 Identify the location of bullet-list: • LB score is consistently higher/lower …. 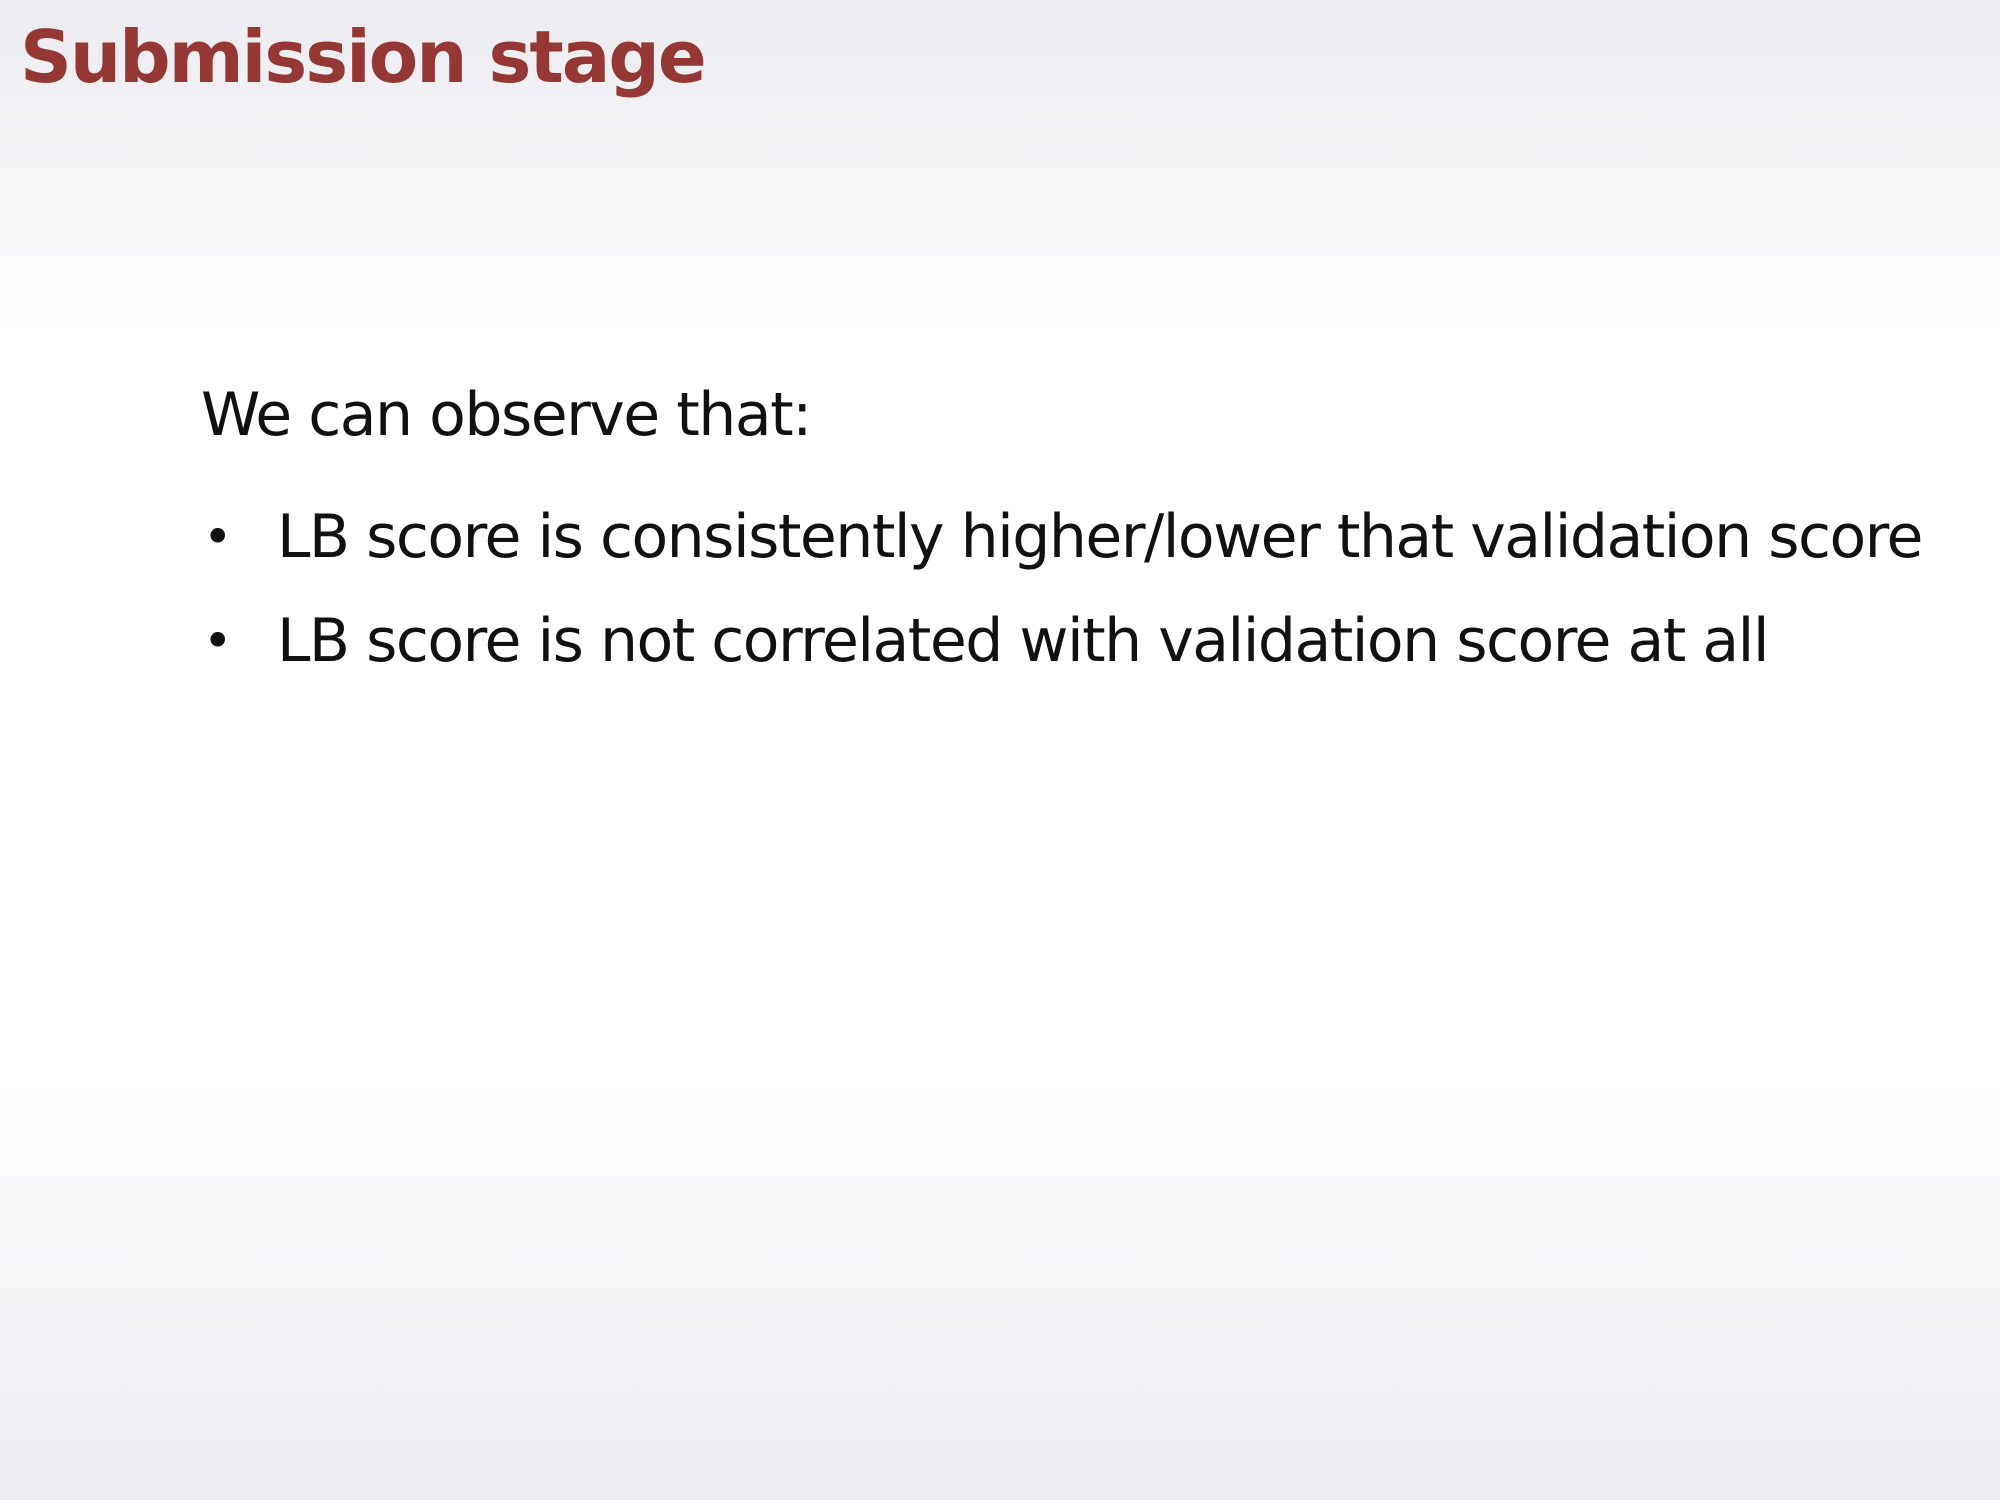
(1081, 589).